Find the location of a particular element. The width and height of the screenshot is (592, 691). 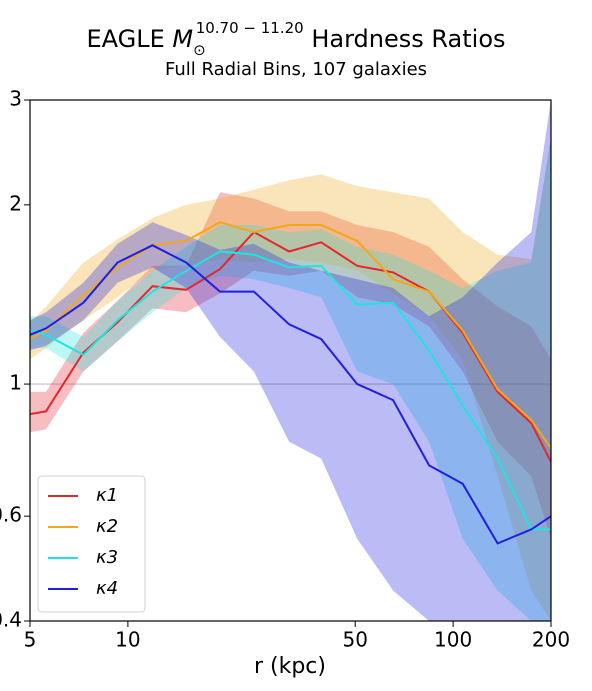

legend-box is located at coordinates (91, 544).